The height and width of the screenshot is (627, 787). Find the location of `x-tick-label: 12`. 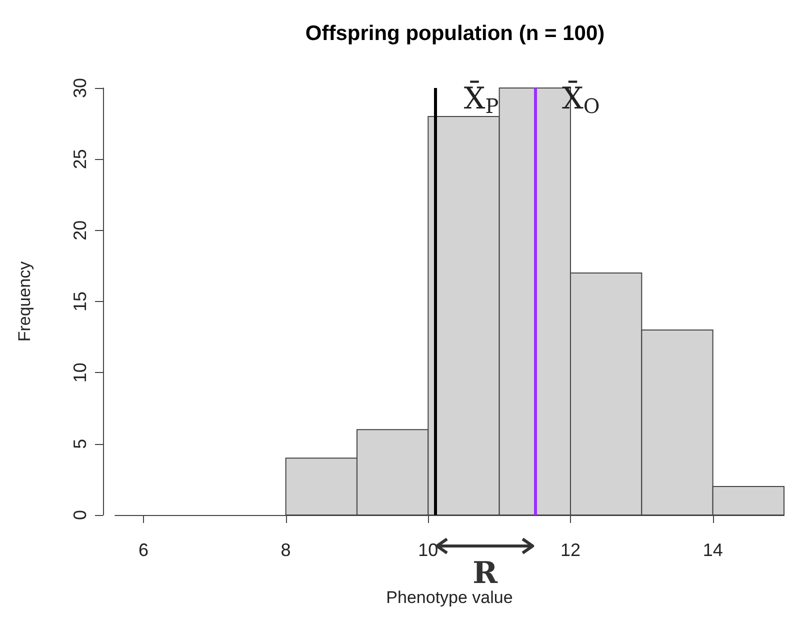

x-tick-label: 12 is located at coordinates (570, 550).